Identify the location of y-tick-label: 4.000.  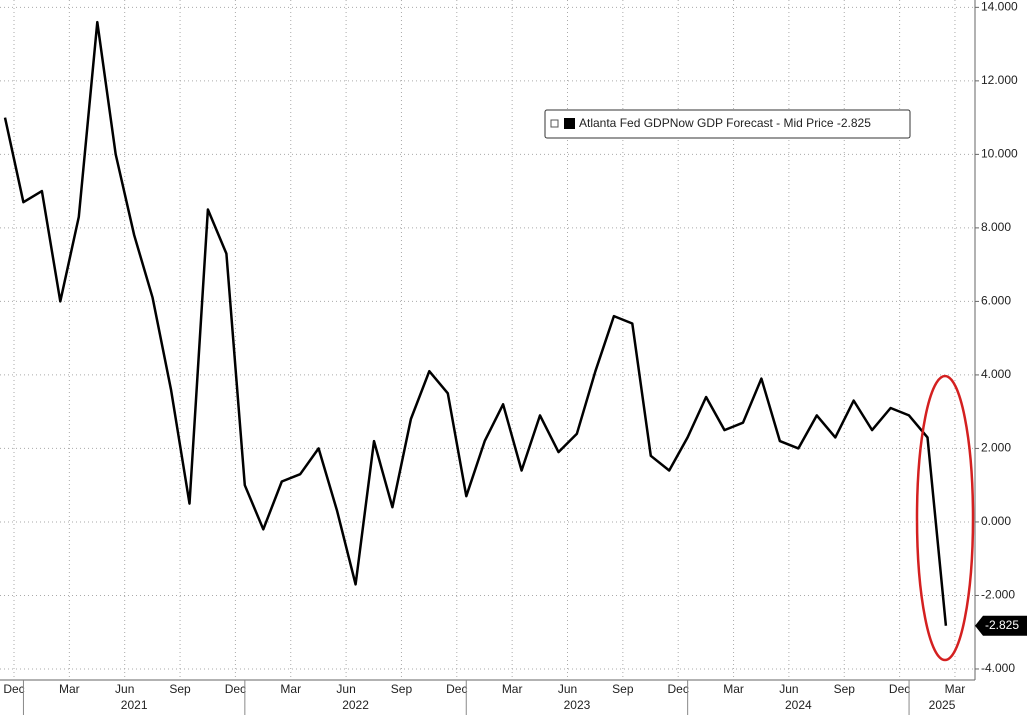
(996, 374).